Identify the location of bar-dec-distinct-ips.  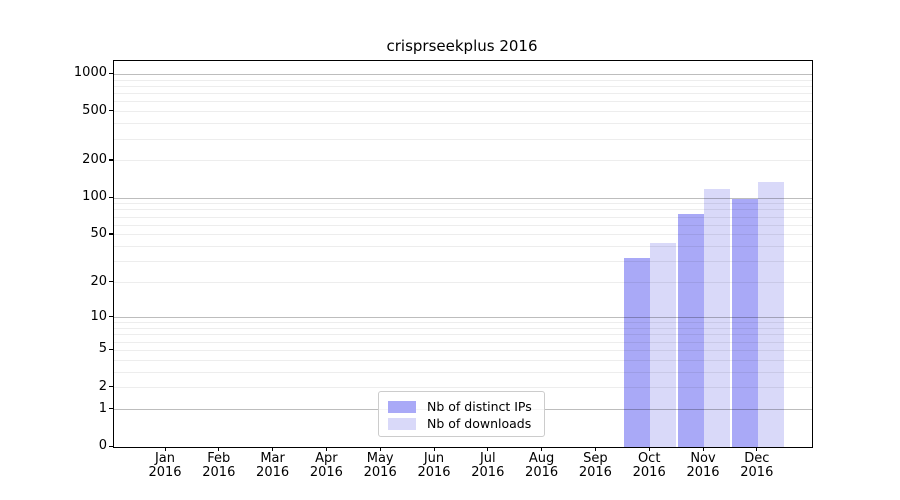
(744, 323).